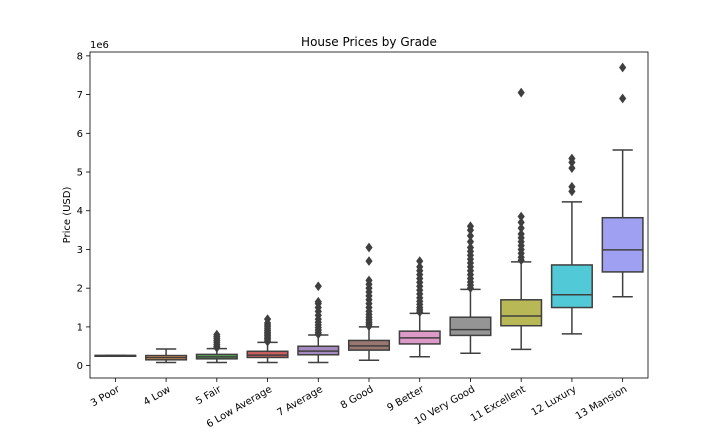 This screenshot has height=432, width=720. Describe the element at coordinates (80, 173) in the screenshot. I see `y-tick-label: 5` at that location.